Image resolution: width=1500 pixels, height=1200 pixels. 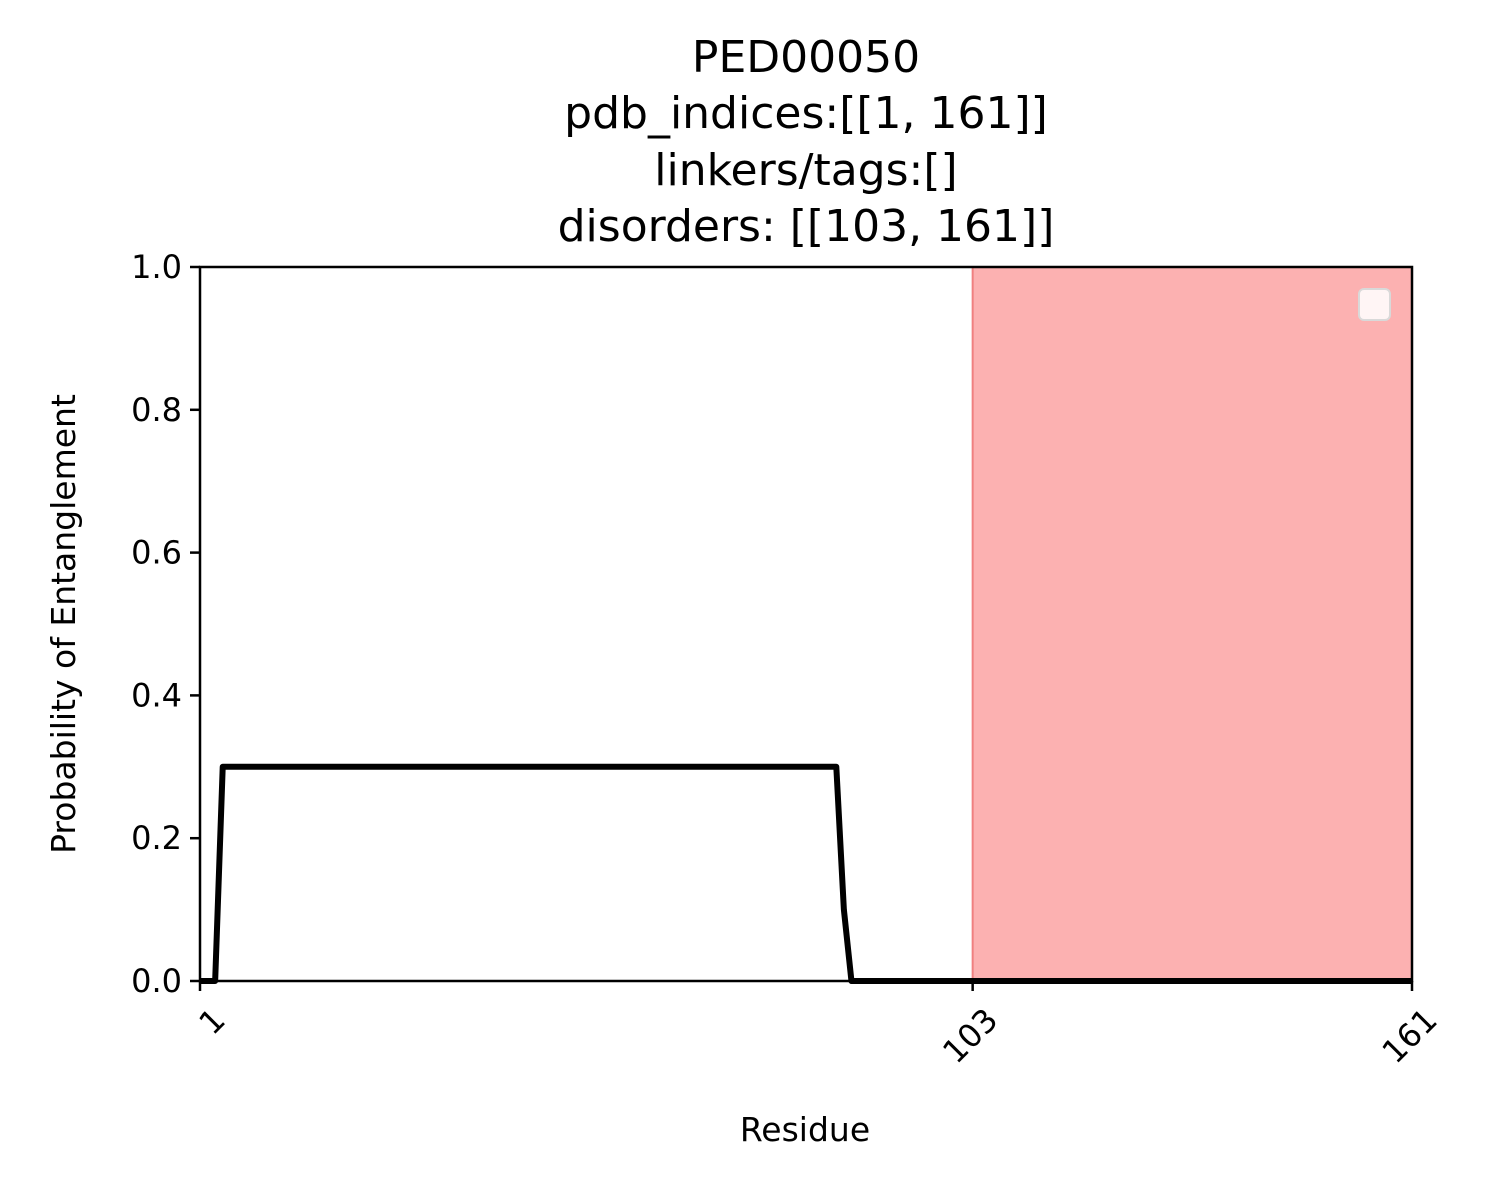 I want to click on y-tick-label-4: 0.8, so click(x=156, y=410).